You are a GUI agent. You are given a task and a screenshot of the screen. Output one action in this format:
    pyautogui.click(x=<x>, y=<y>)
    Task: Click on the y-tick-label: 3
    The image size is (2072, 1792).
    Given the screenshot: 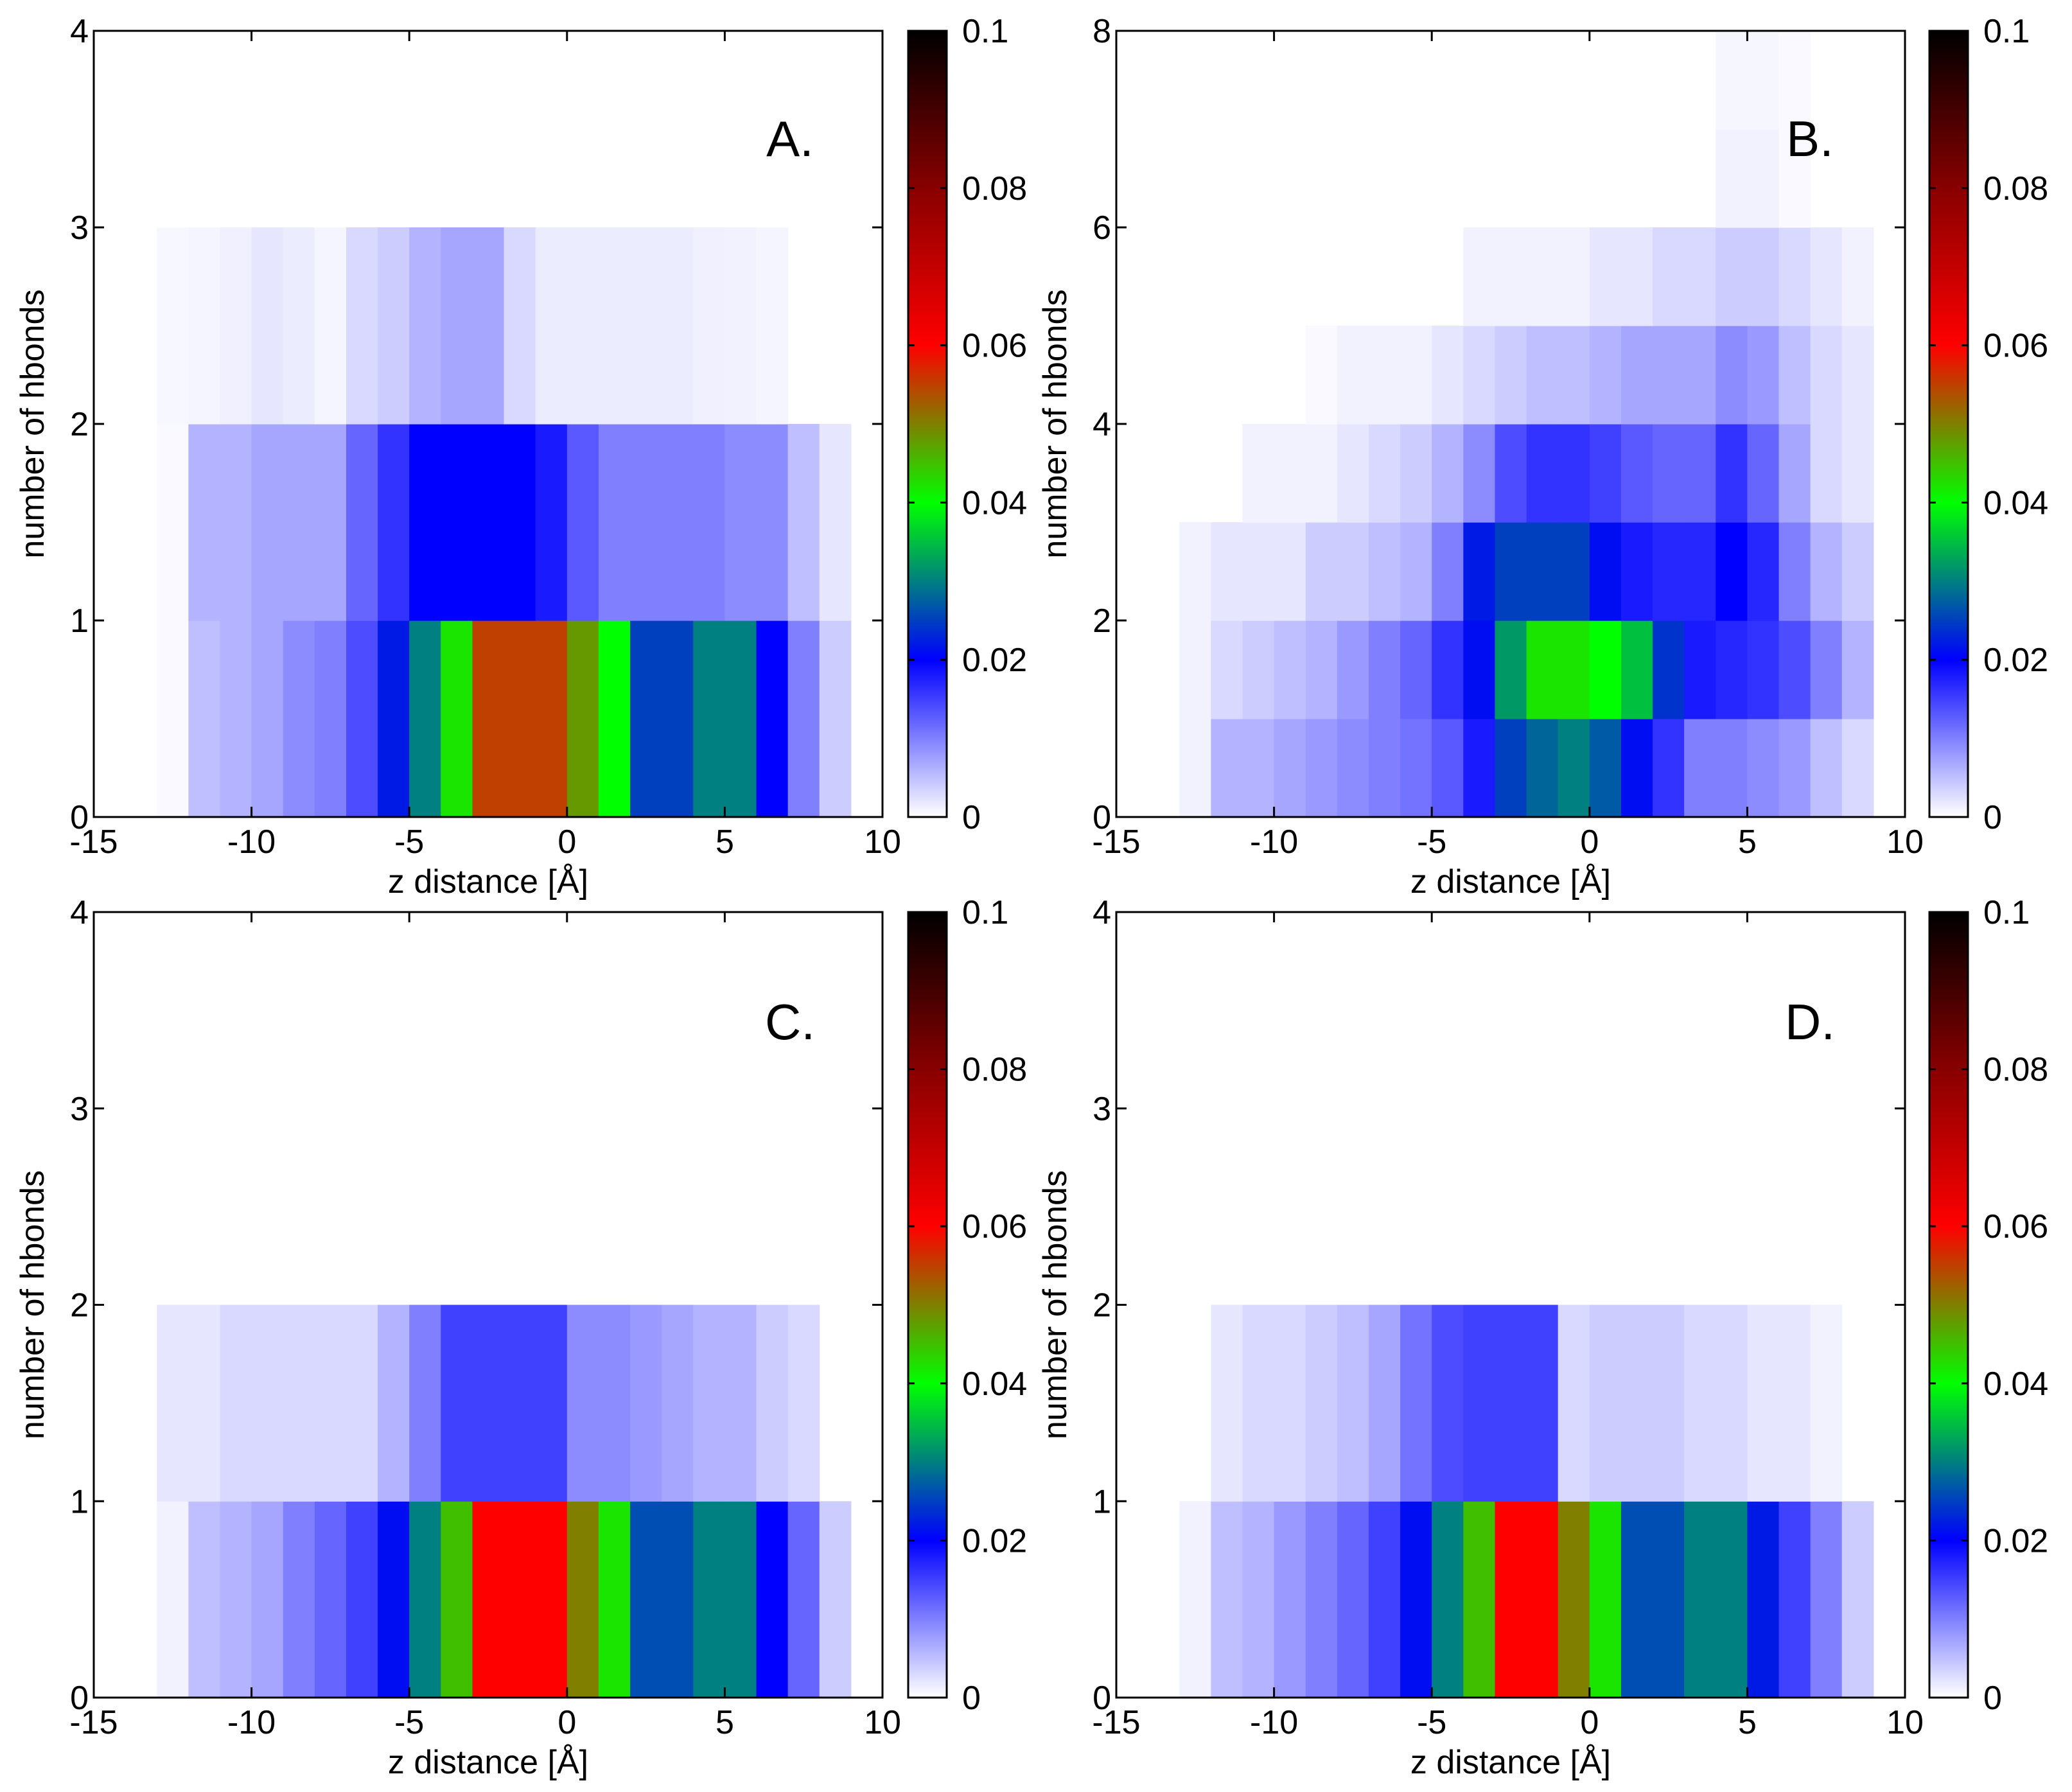 What is the action you would take?
    pyautogui.click(x=79, y=228)
    